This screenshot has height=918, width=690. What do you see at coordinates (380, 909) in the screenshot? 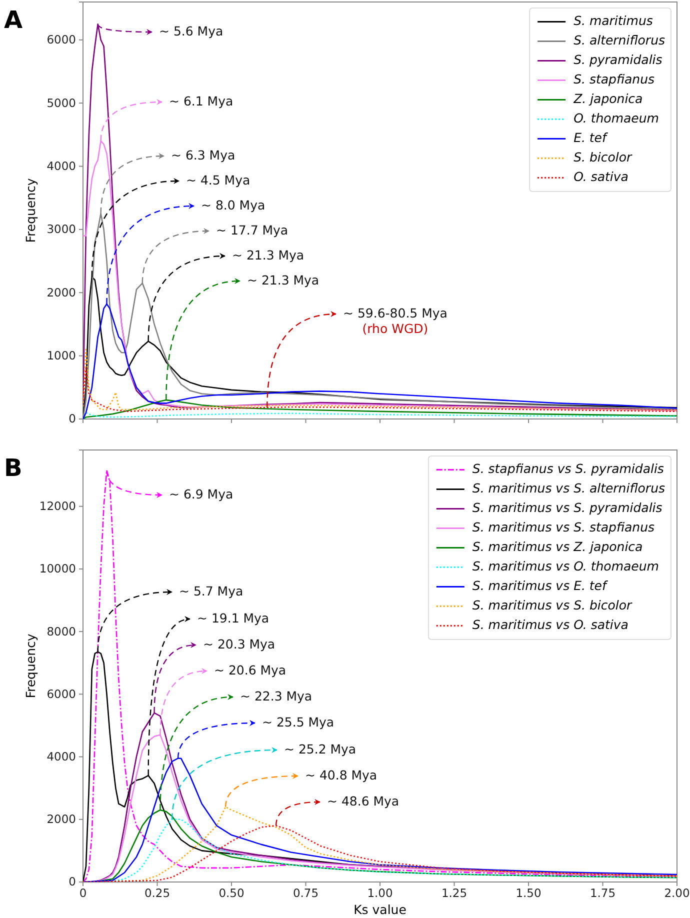
I see `x-axis-title: Ks value` at bounding box center [380, 909].